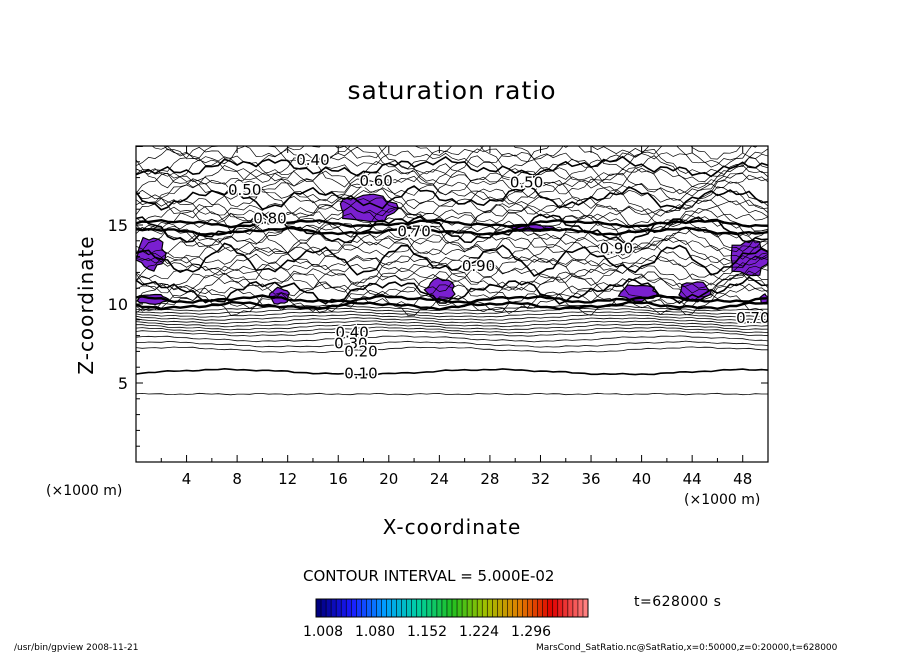 The height and width of the screenshot is (654, 904). What do you see at coordinates (540, 479) in the screenshot?
I see `x-tick-label: 32` at bounding box center [540, 479].